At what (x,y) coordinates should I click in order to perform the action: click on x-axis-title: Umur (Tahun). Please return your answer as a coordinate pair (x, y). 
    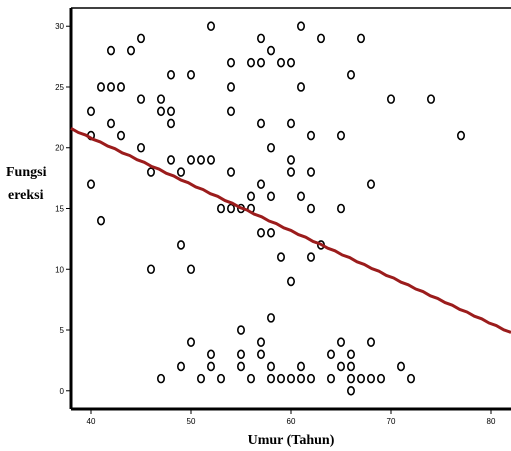
    Looking at the image, I should click on (291, 440).